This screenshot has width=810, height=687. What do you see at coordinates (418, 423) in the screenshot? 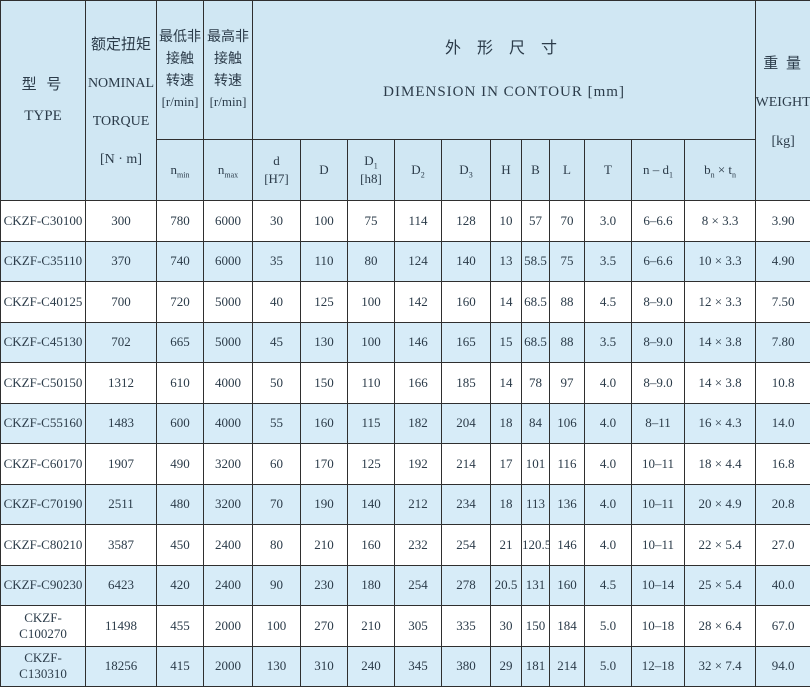
I see `value-cell: 182` at bounding box center [418, 423].